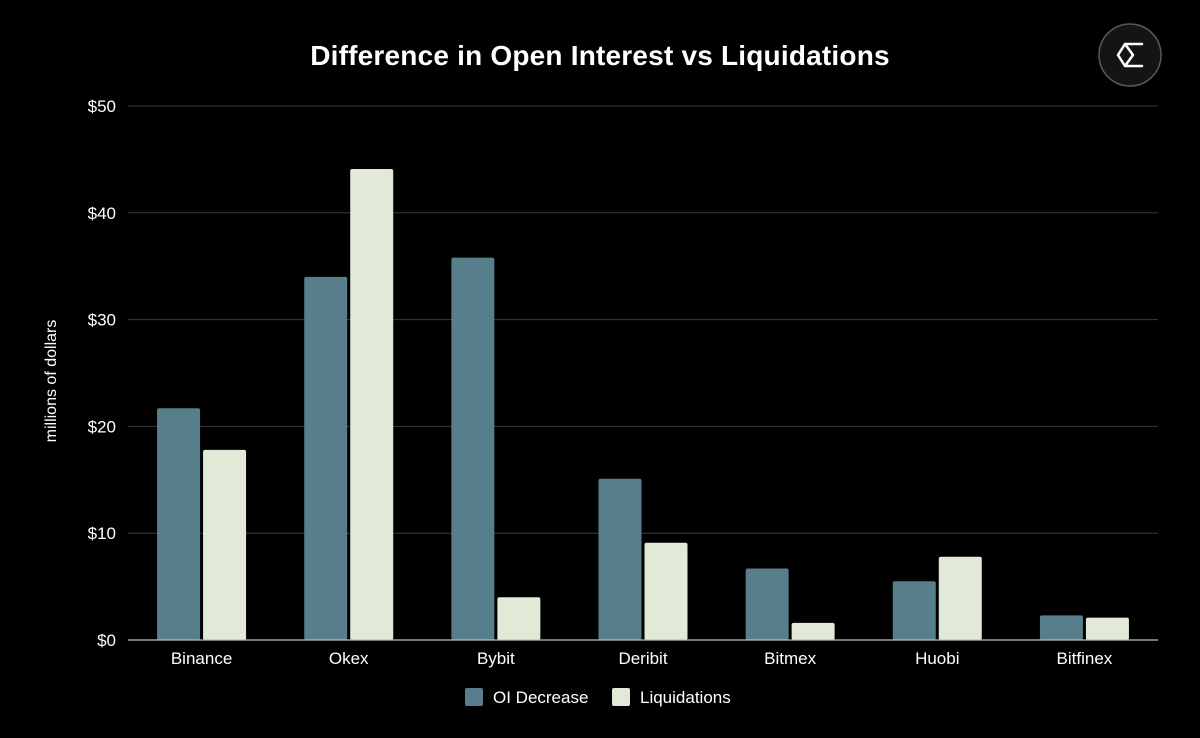 Image resolution: width=1200 pixels, height=738 pixels. I want to click on y-axis-title: millions of dollars, so click(51, 381).